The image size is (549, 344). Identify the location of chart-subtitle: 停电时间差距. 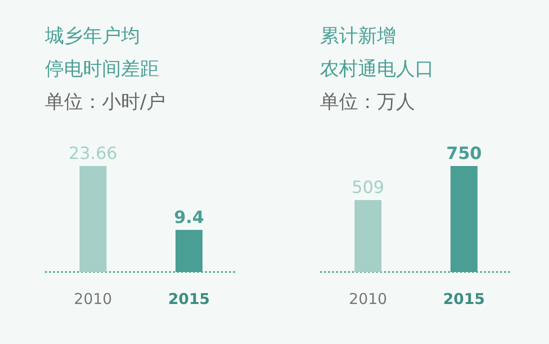
(102, 69).